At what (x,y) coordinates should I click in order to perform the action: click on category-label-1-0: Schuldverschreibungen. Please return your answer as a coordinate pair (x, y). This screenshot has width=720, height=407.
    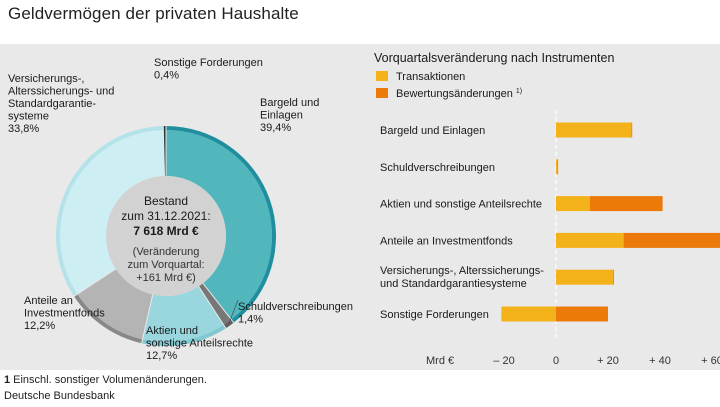
    Looking at the image, I should click on (437, 168).